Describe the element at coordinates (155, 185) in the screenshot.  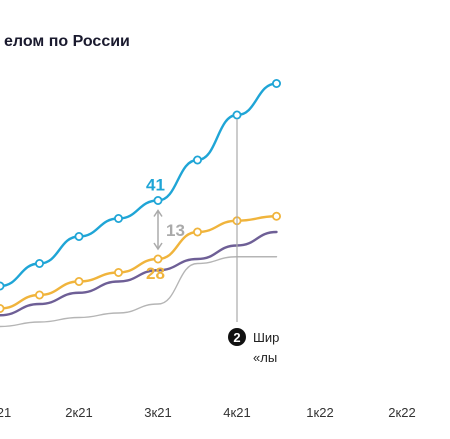
I see `data-label-blue: 41` at that location.